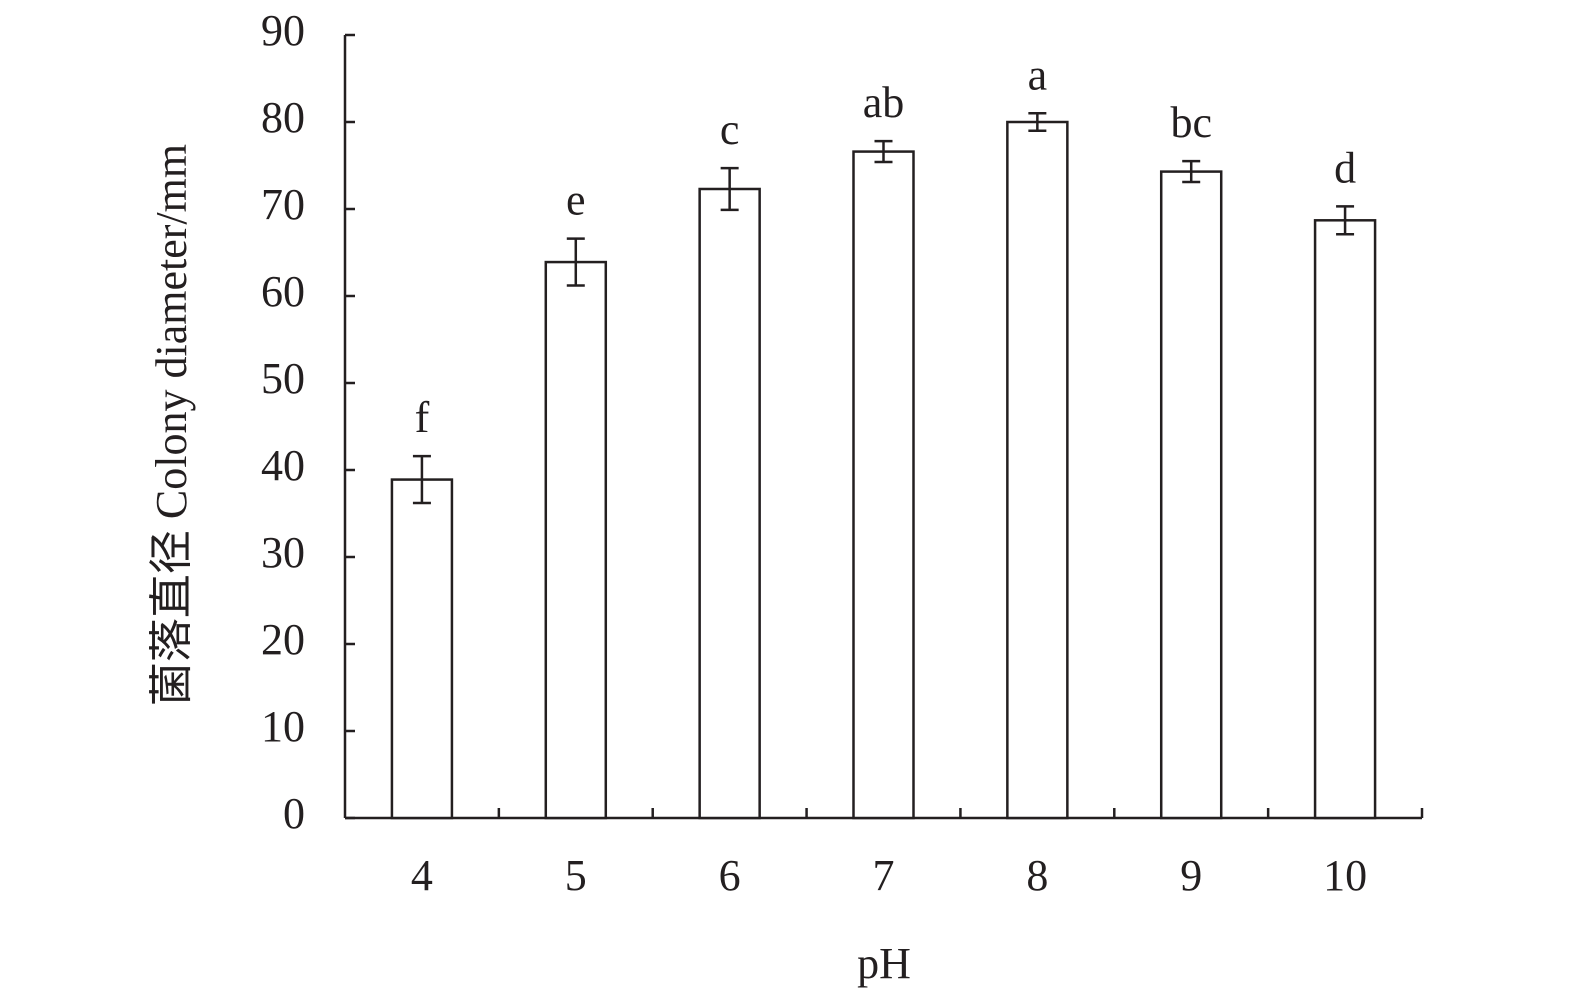  What do you see at coordinates (294, 813) in the screenshot?
I see `y-tick-label: 0` at bounding box center [294, 813].